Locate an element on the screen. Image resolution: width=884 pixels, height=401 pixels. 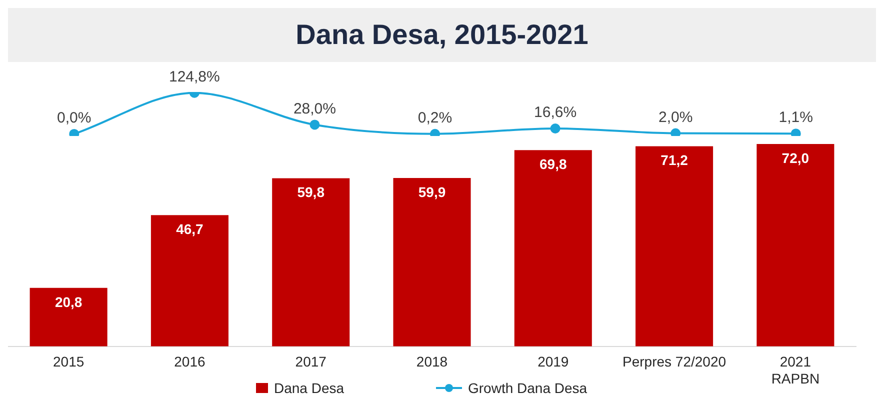
x-tick-label: Perpres 72/2020 is located at coordinates (674, 362).